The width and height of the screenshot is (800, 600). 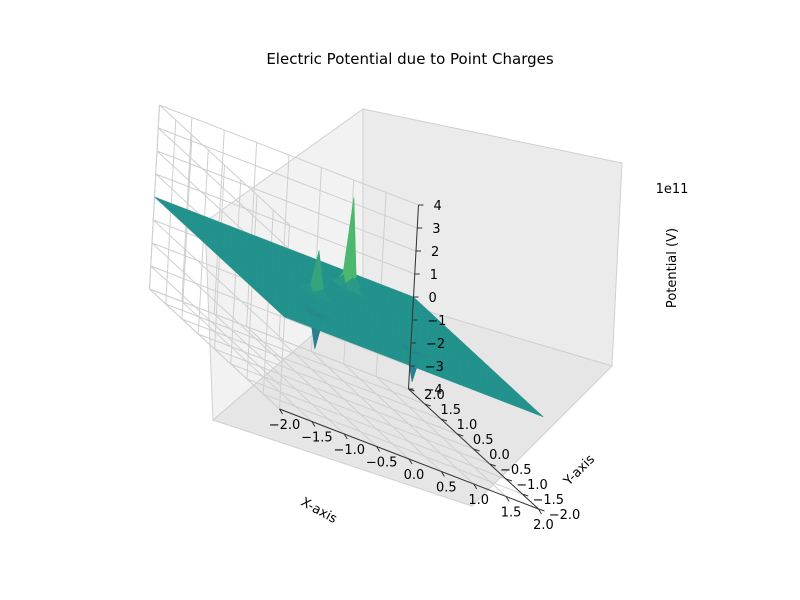 I want to click on z-axis-label: Potential (V), so click(x=672, y=268).